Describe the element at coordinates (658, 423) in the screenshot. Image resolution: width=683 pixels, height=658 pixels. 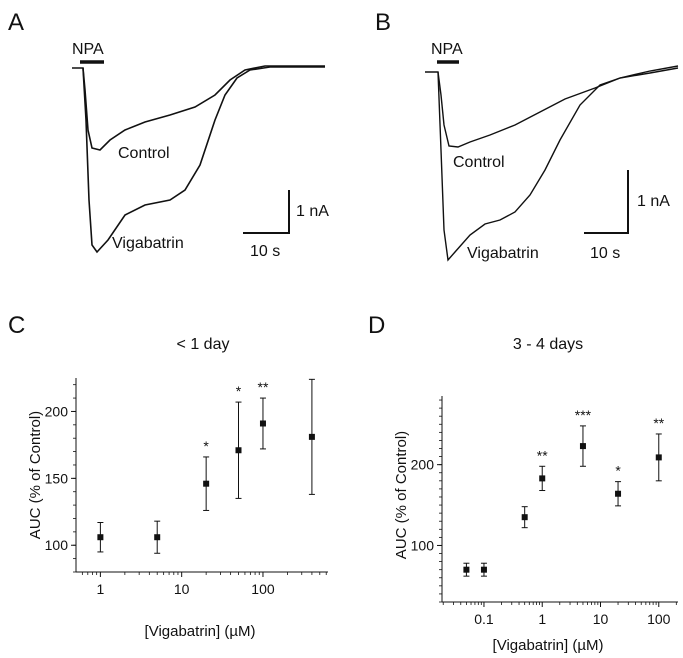
I see `significance-d-6: **` at that location.